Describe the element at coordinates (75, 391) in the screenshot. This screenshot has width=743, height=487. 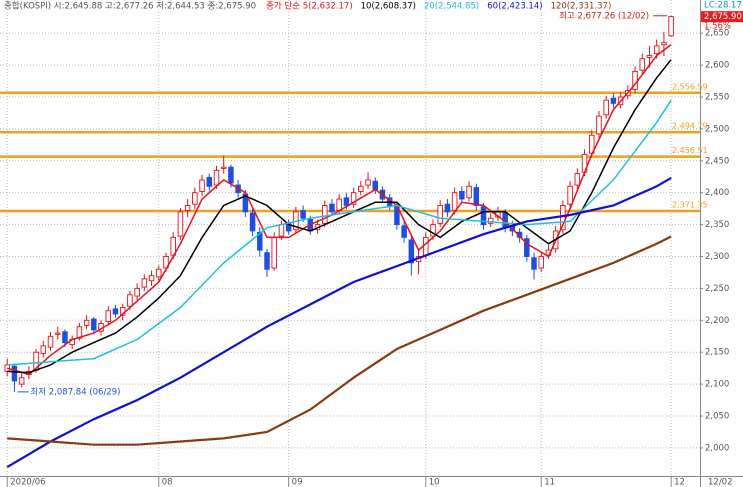
I see `annotation: 최저 2,087.84 (06/29)` at that location.